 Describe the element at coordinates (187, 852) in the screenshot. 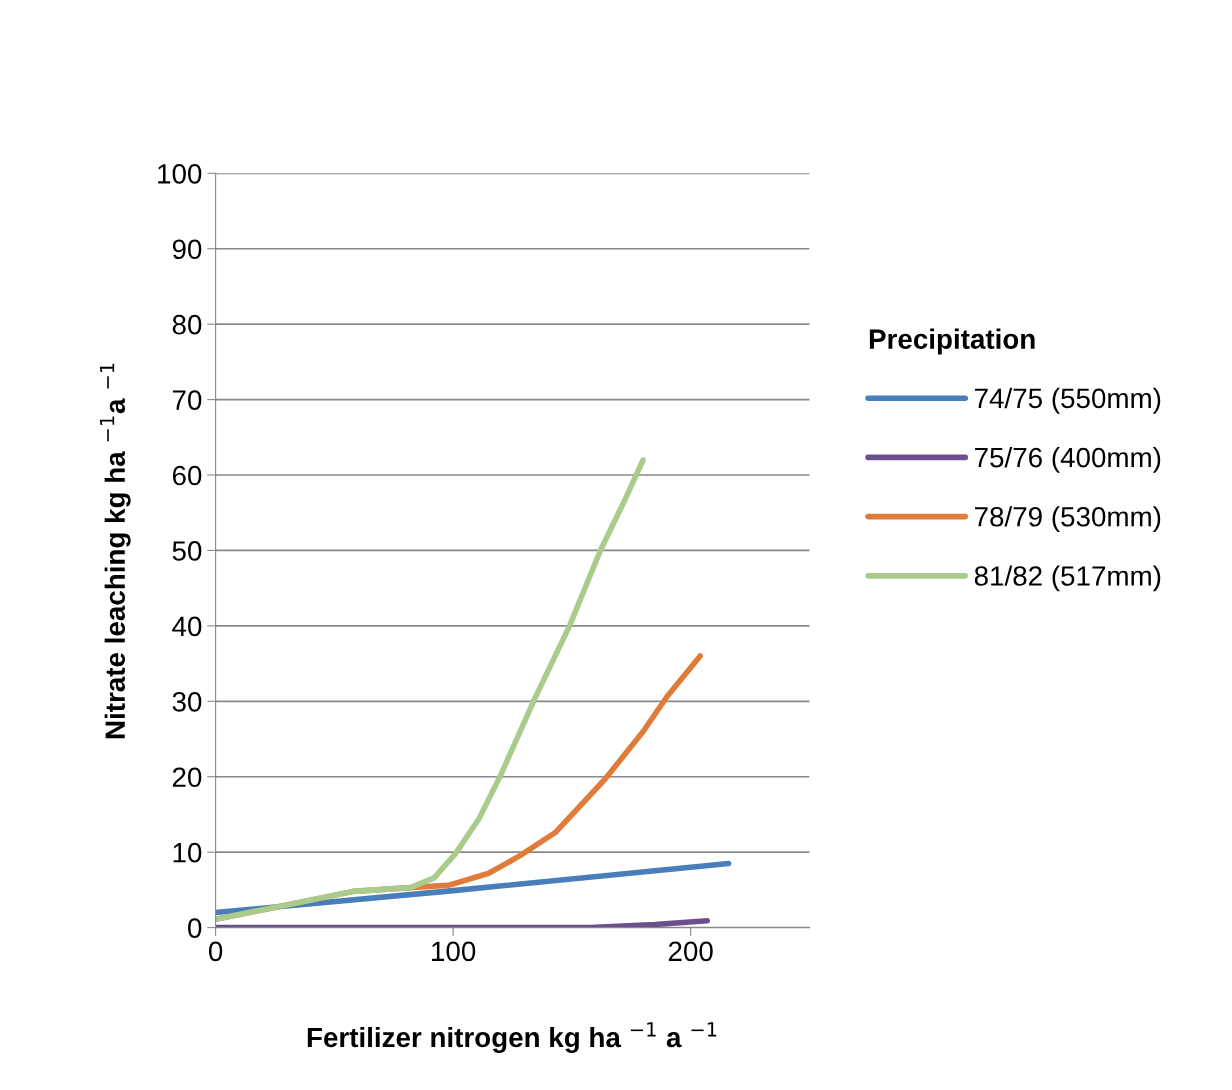

I see `y-tick-label: 10` at that location.